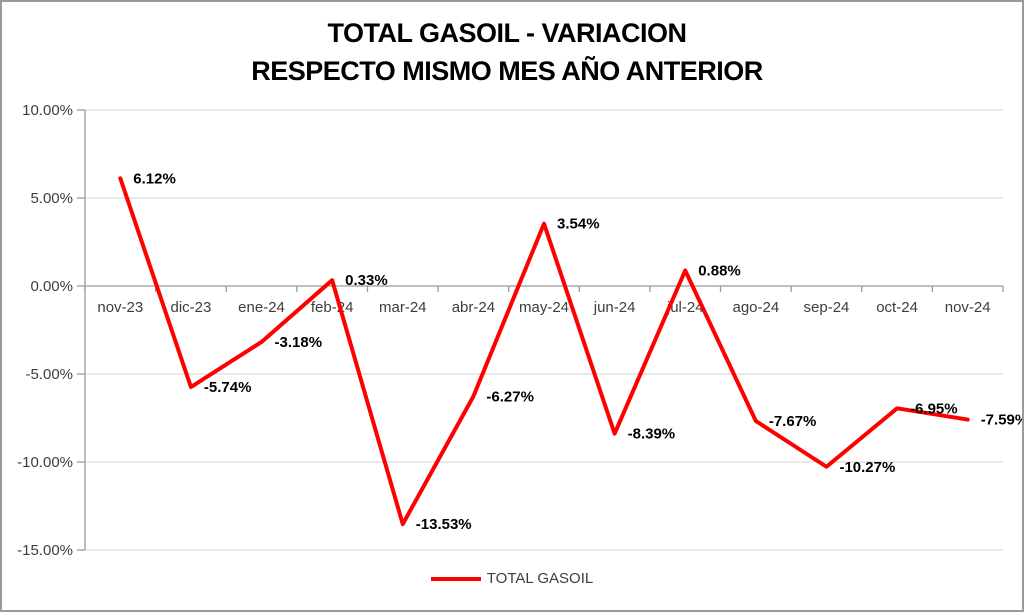  What do you see at coordinates (332, 307) in the screenshot?
I see `x-tick-label: feb-24` at bounding box center [332, 307].